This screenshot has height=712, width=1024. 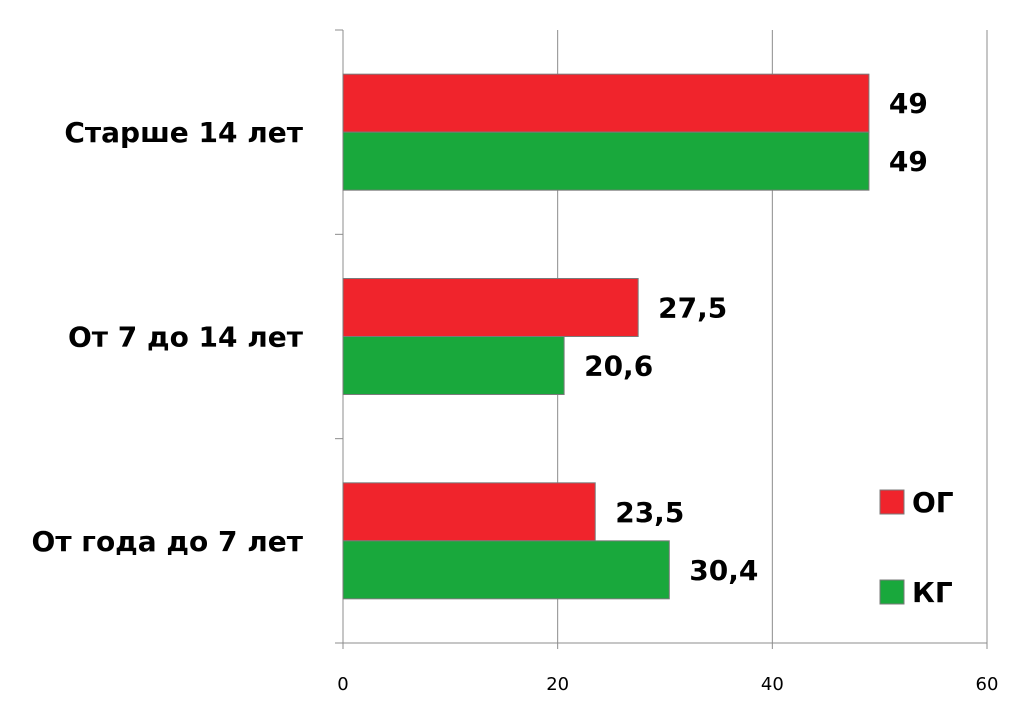 I want to click on data-label: 20,6, so click(x=618, y=366).